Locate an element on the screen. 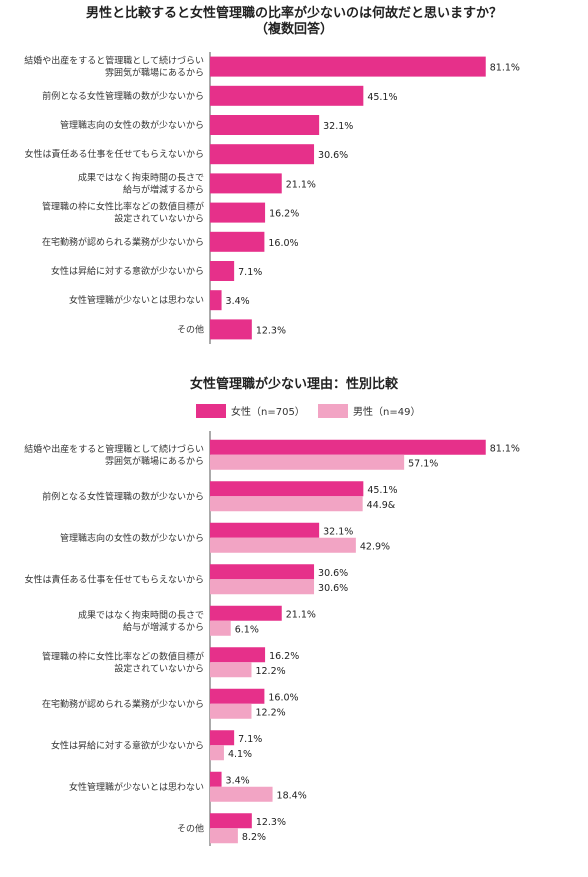  chart2-value-label: 45.1% is located at coordinates (382, 490).